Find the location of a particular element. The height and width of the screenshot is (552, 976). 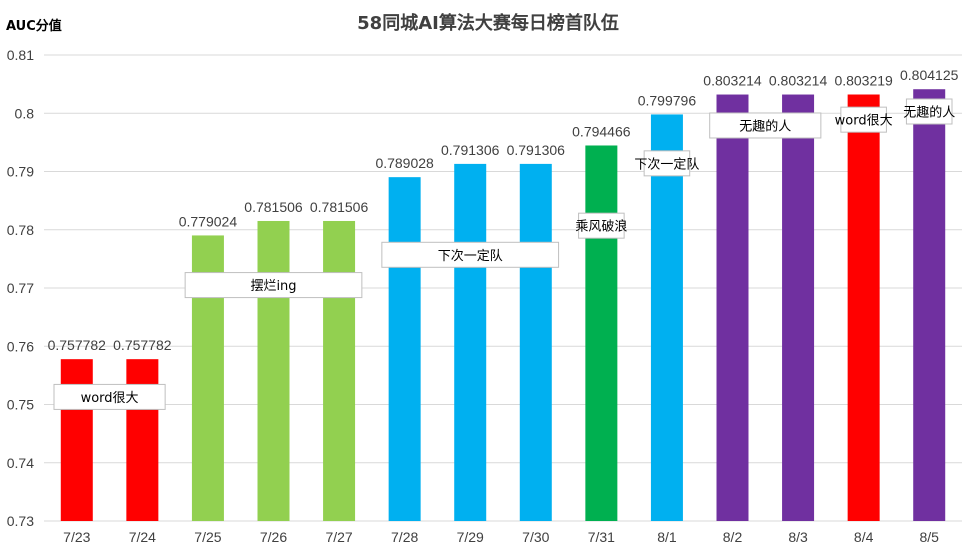

y-axis-ticks: 0.73 0.74 0.75 0.76 0.77 0.78 0.79 0.8 0.81 is located at coordinates (20, 288).